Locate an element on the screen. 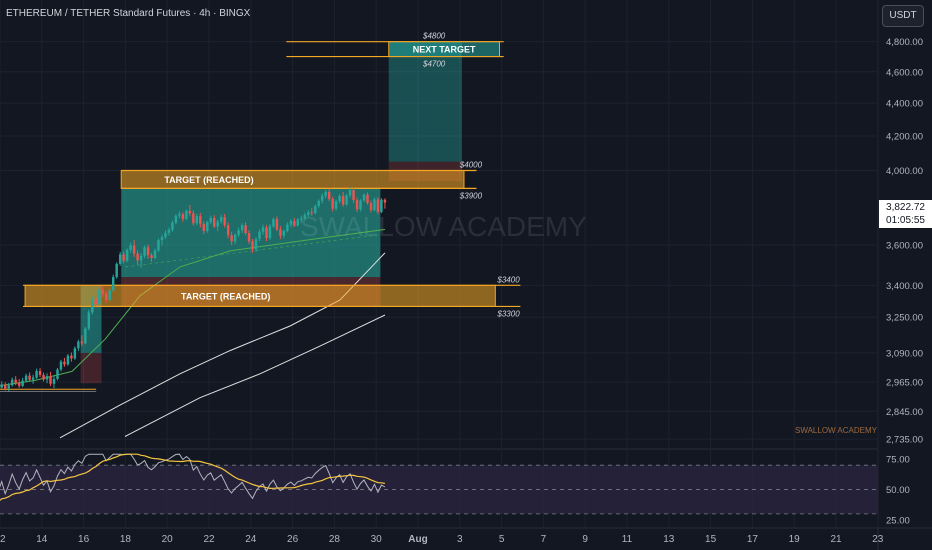  rsi-tick-label: 50.00 is located at coordinates (898, 490).